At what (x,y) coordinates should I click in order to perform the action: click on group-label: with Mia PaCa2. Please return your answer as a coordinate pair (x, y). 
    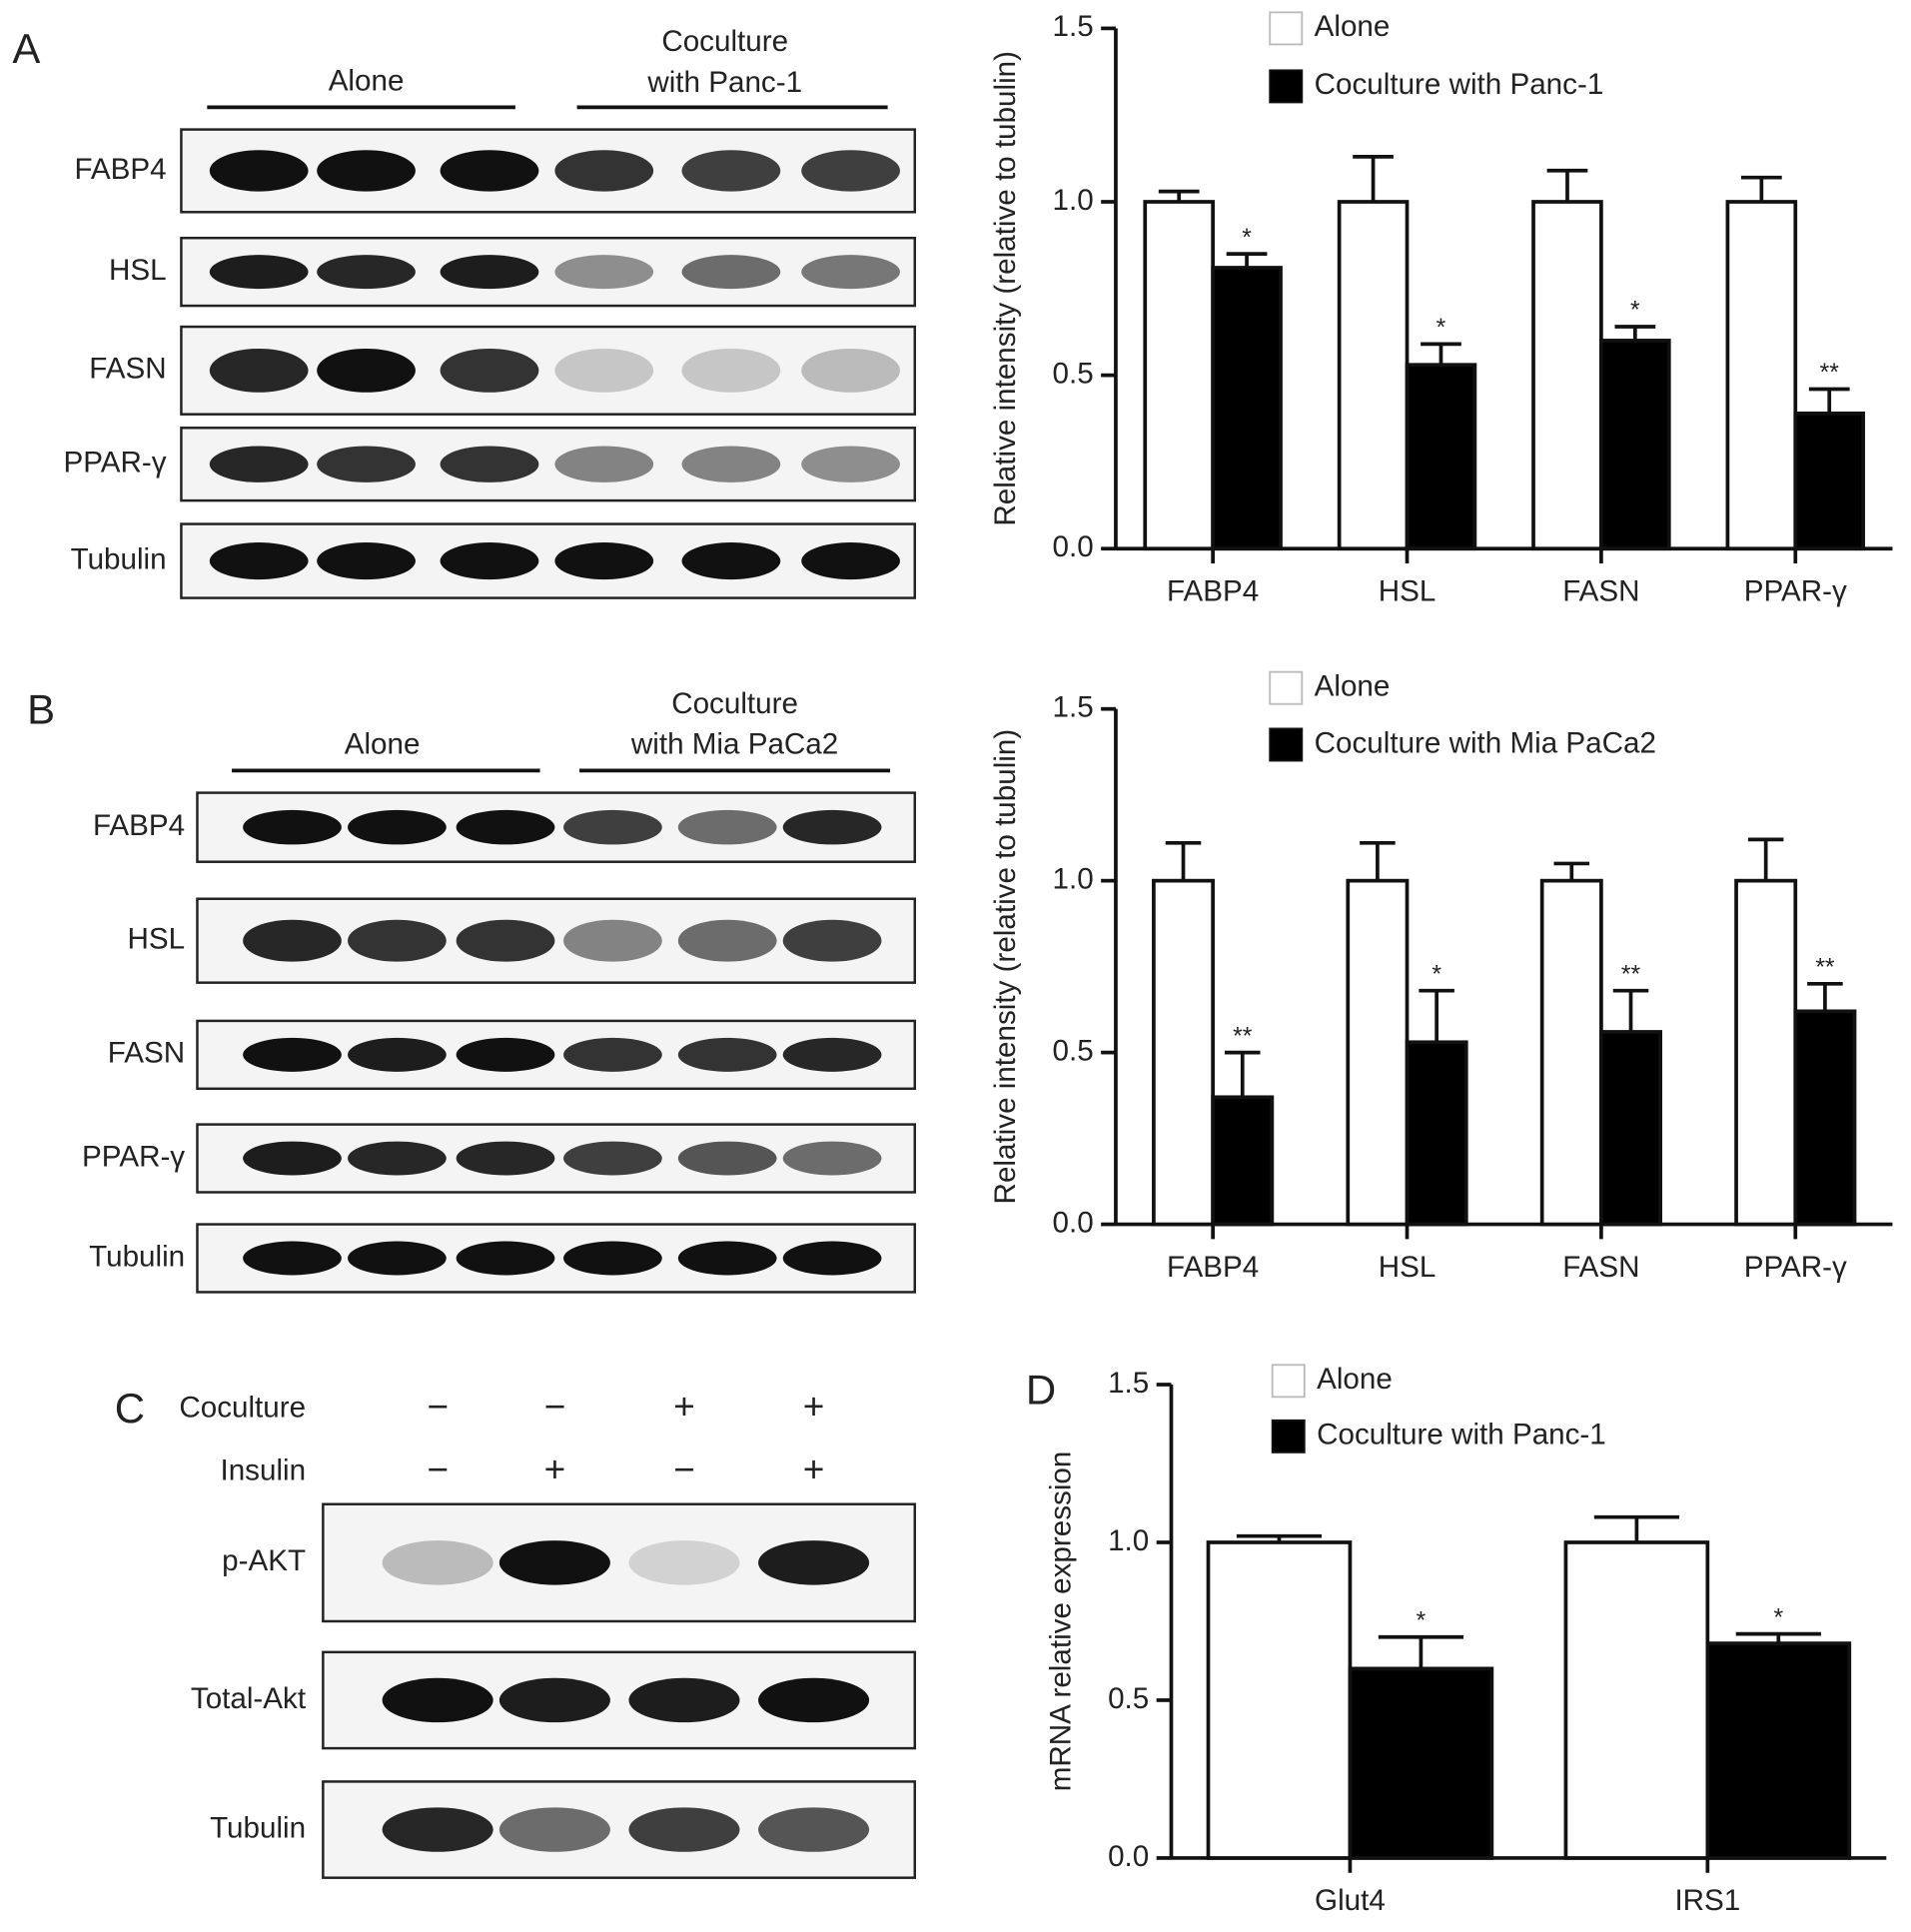
    Looking at the image, I should click on (734, 744).